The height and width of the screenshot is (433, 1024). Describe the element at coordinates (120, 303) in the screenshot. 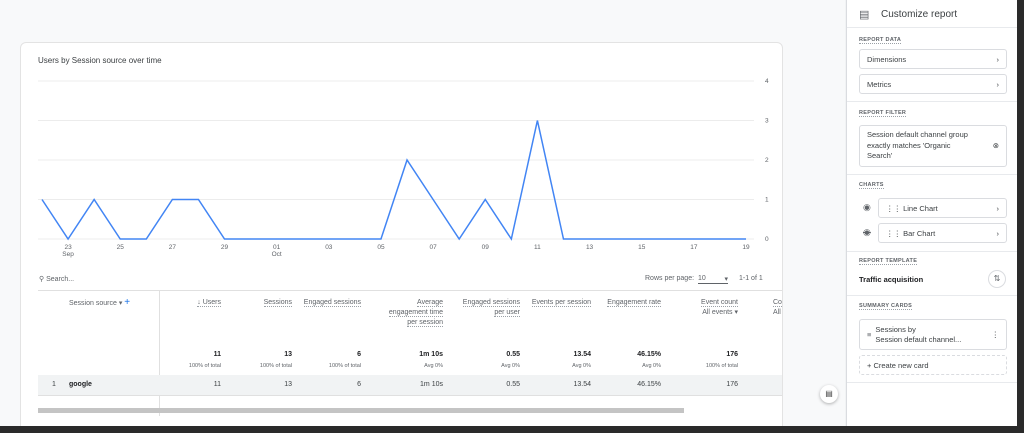

I see `dropdown-icon: ▾` at that location.